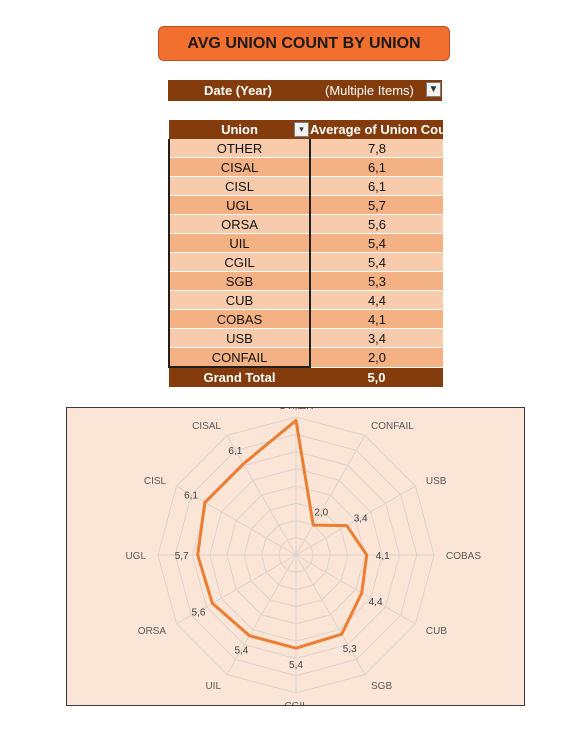 The width and height of the screenshot is (578, 739). Describe the element at coordinates (152, 631) in the screenshot. I see `category-label: ORSA` at that location.